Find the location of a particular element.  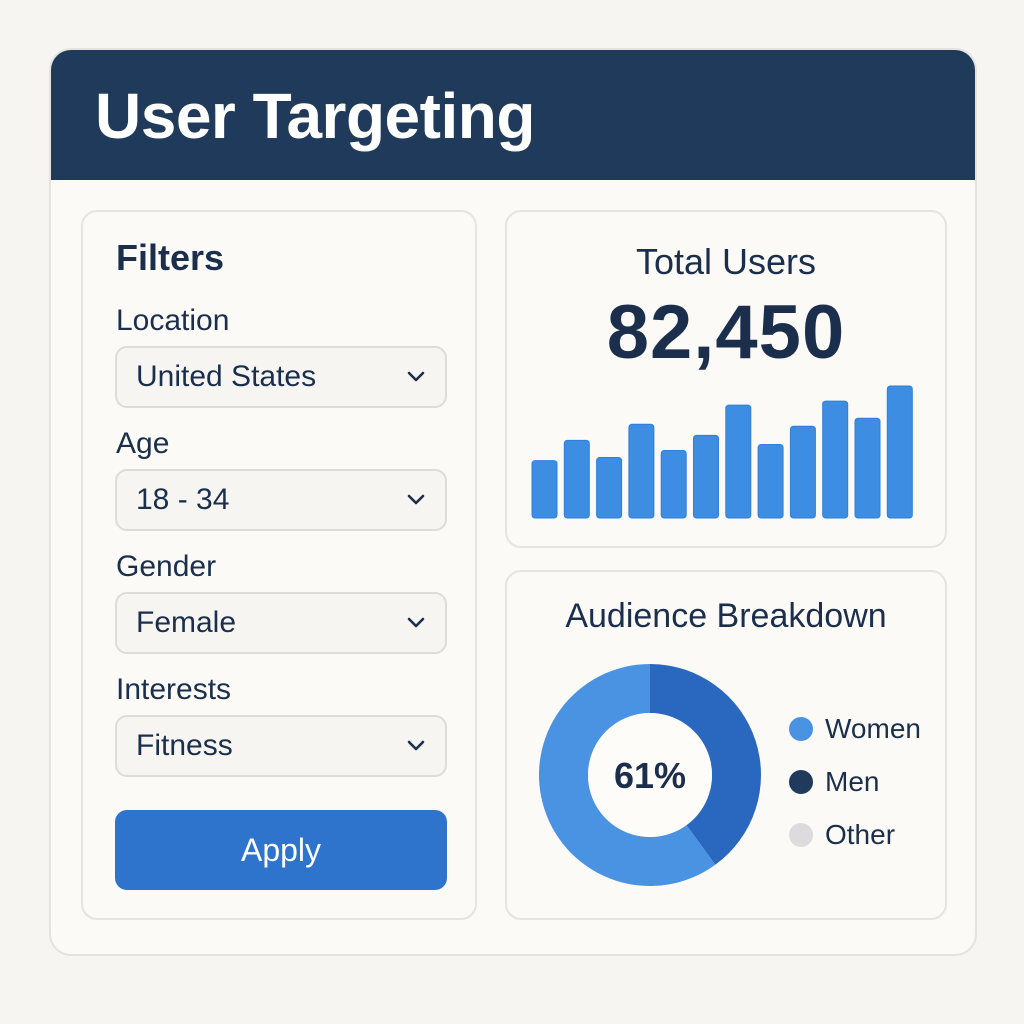

header-bar: User Targeting is located at coordinates (513, 115).